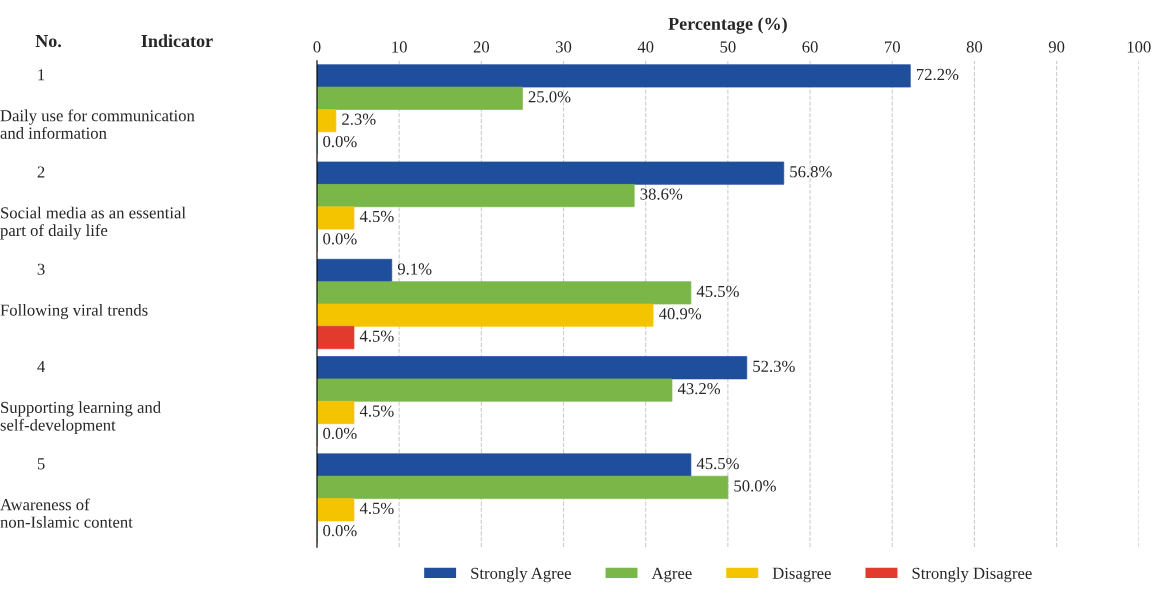 The image size is (1174, 608). Describe the element at coordinates (399, 47) in the screenshot. I see `x-tick-label: 10` at that location.